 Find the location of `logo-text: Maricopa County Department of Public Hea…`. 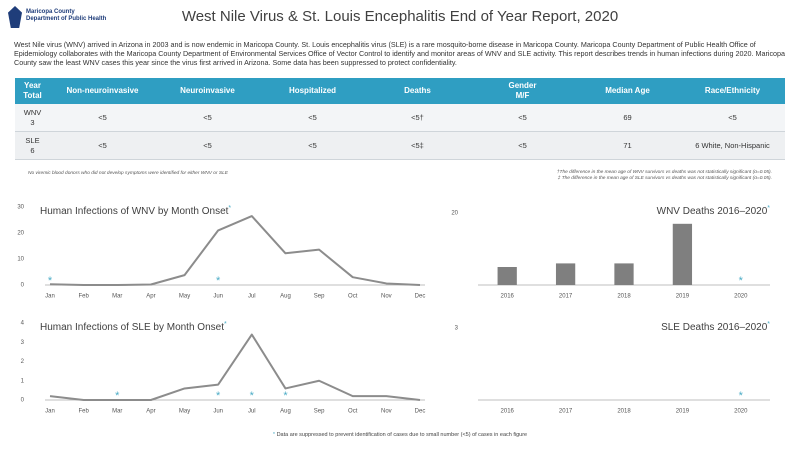

logo-text: Maricopa County Department of Public Hea… is located at coordinates (66, 16).